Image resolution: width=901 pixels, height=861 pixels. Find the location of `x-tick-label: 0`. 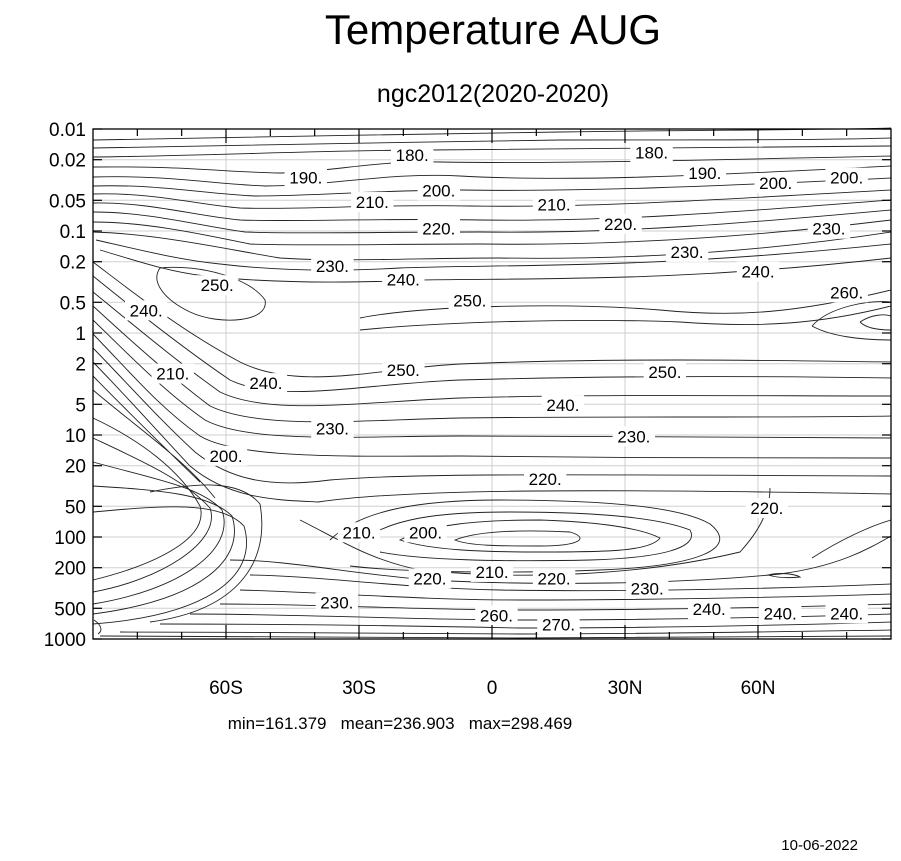

x-tick-label: 0 is located at coordinates (492, 688).